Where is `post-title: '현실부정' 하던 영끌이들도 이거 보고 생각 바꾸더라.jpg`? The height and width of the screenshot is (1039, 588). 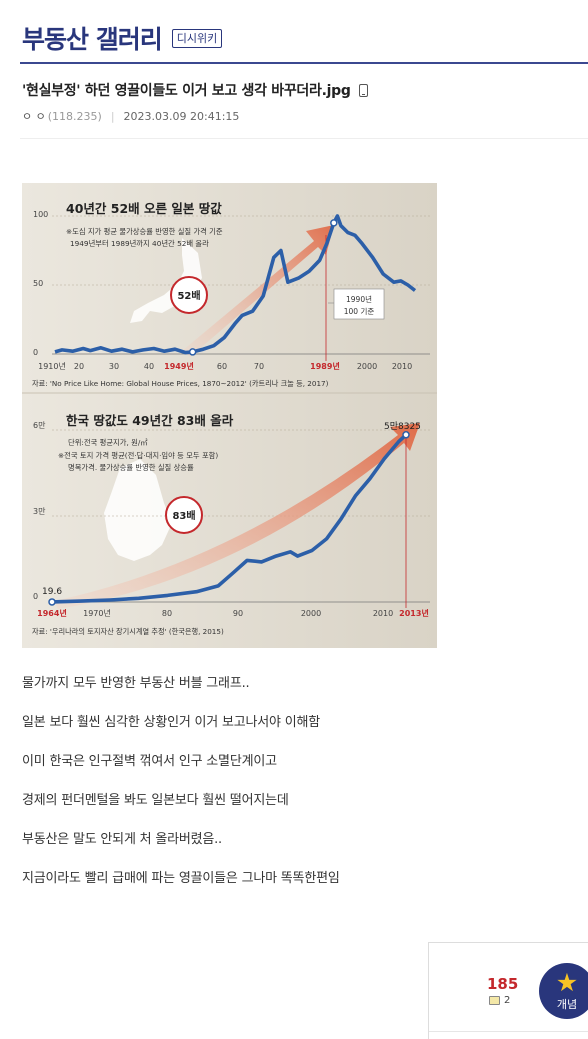
post-title: '현실부정' 하던 영끌이들도 이거 보고 생각 바꾸더라.jpg is located at coordinates (195, 90).